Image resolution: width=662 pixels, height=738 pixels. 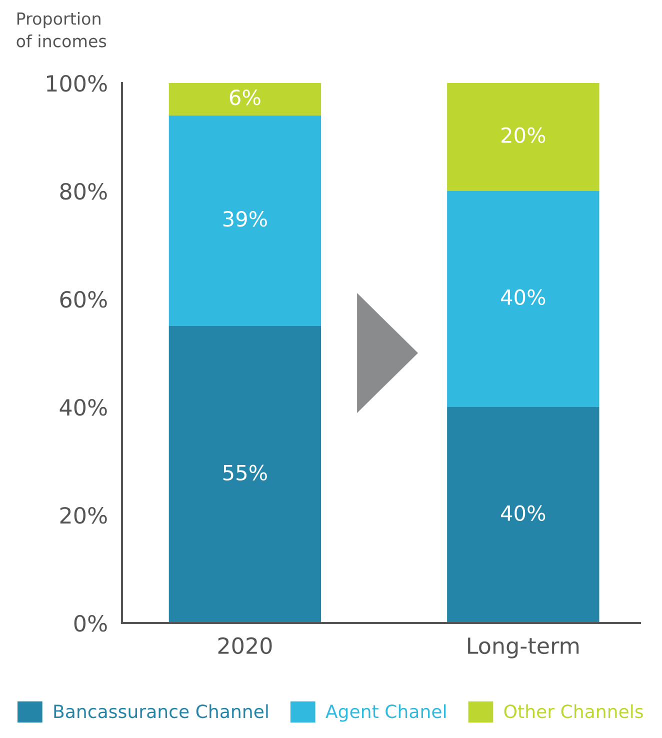 I want to click on y-tick-label: 60%, so click(x=83, y=299).